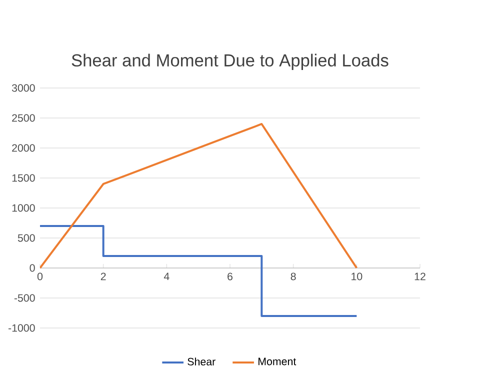 The width and height of the screenshot is (480, 388). Describe the element at coordinates (23, 118) in the screenshot. I see `y-tick-label: 2500` at that location.